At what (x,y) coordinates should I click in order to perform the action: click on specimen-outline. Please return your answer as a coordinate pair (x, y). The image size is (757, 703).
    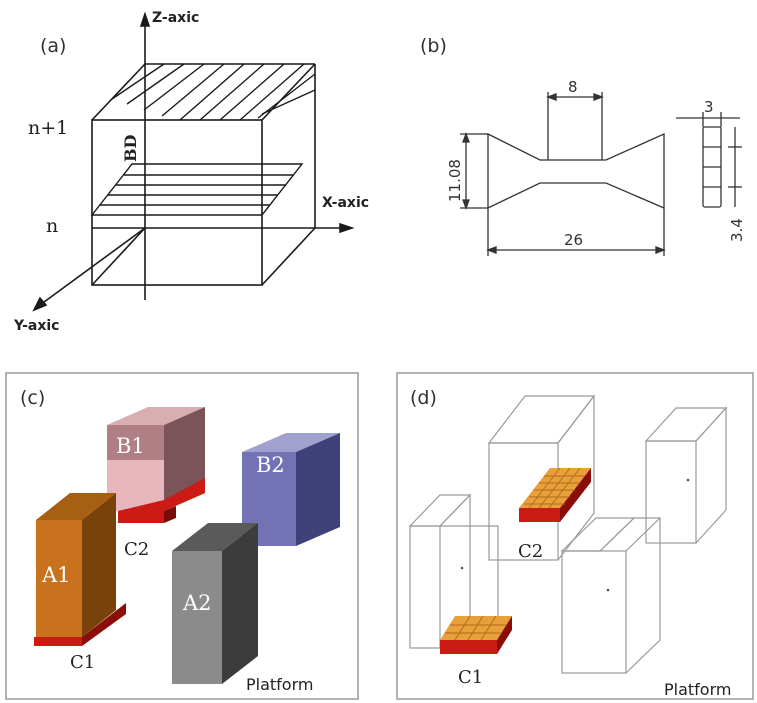
    Looking at the image, I should click on (576, 171).